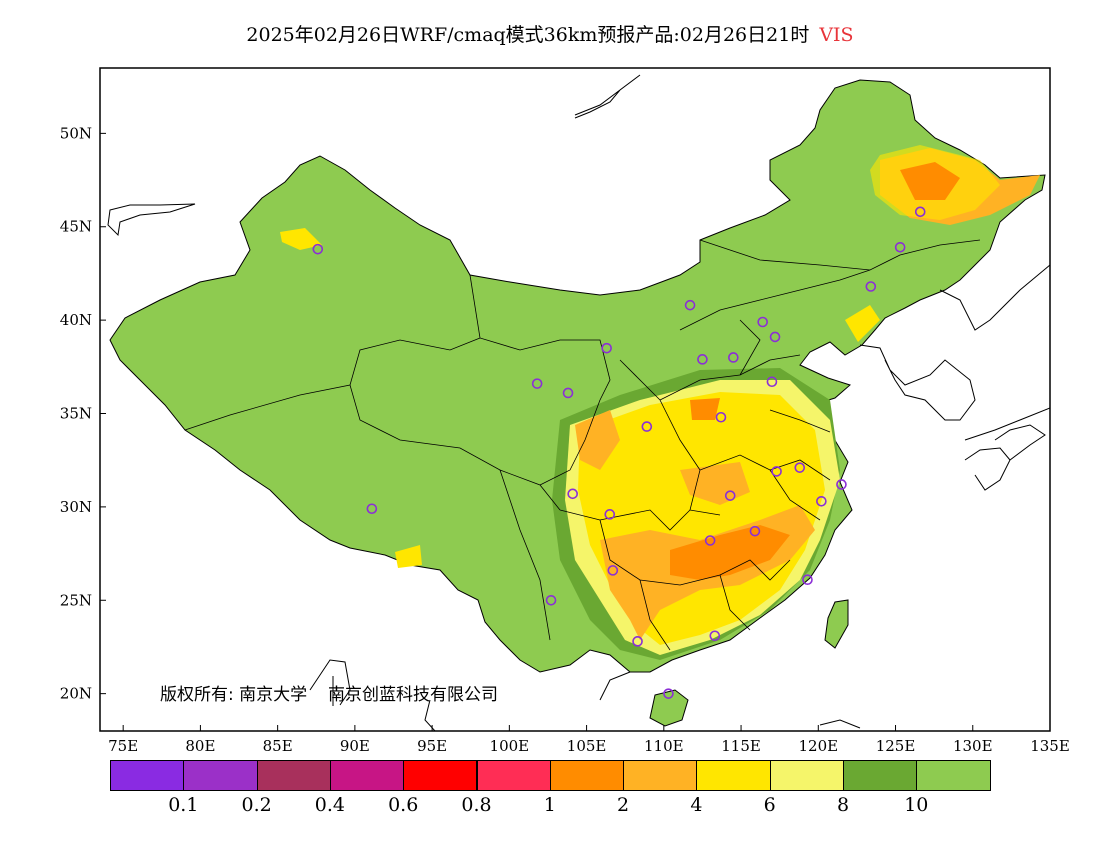  Describe the element at coordinates (329, 805) in the screenshot. I see `legend-label: 0.4` at that location.